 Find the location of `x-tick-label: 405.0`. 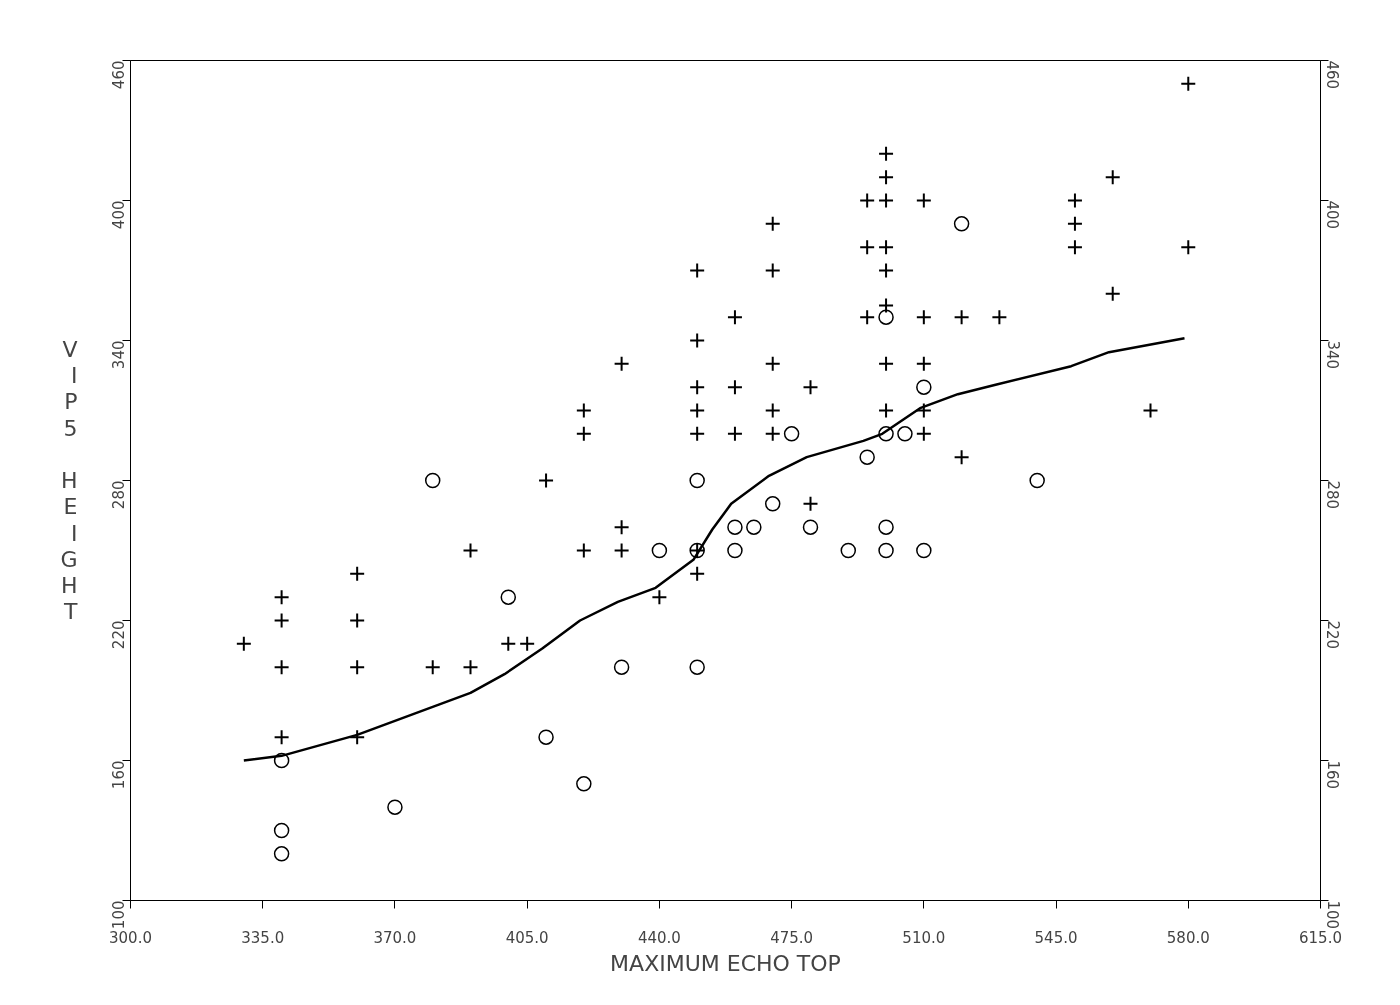

x-tick-label: 405.0 is located at coordinates (527, 937).